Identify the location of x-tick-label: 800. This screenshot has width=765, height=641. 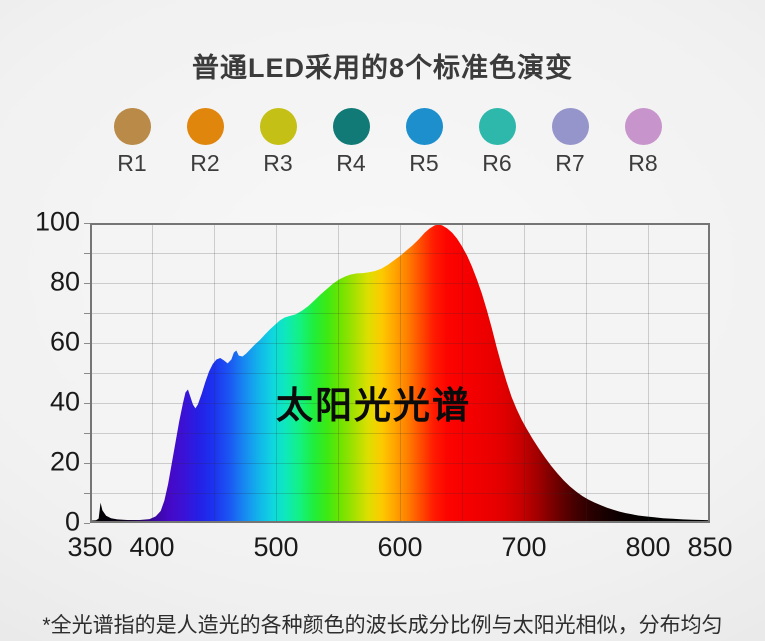
(648, 547).